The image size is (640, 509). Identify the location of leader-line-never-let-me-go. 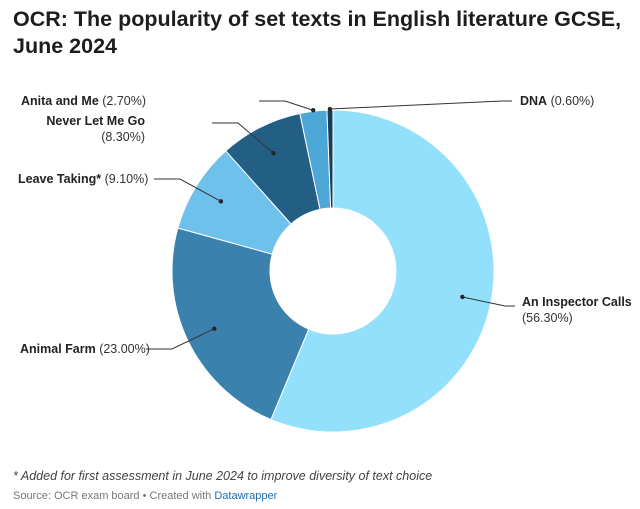
(243, 138).